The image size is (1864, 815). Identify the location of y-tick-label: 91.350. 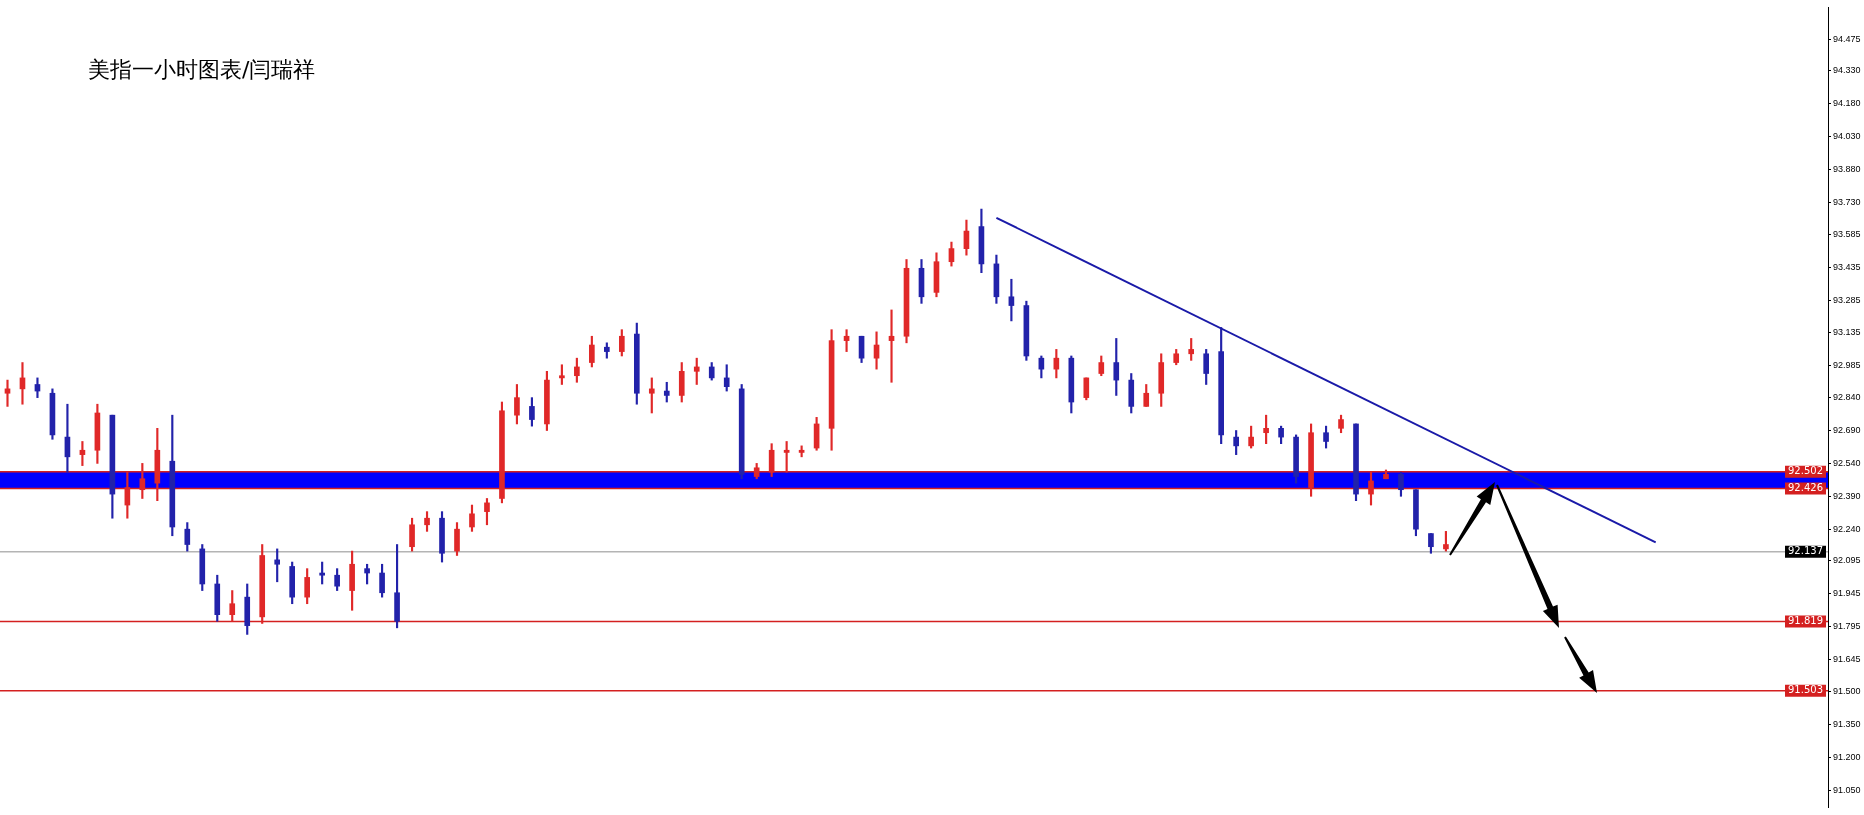
(1847, 723).